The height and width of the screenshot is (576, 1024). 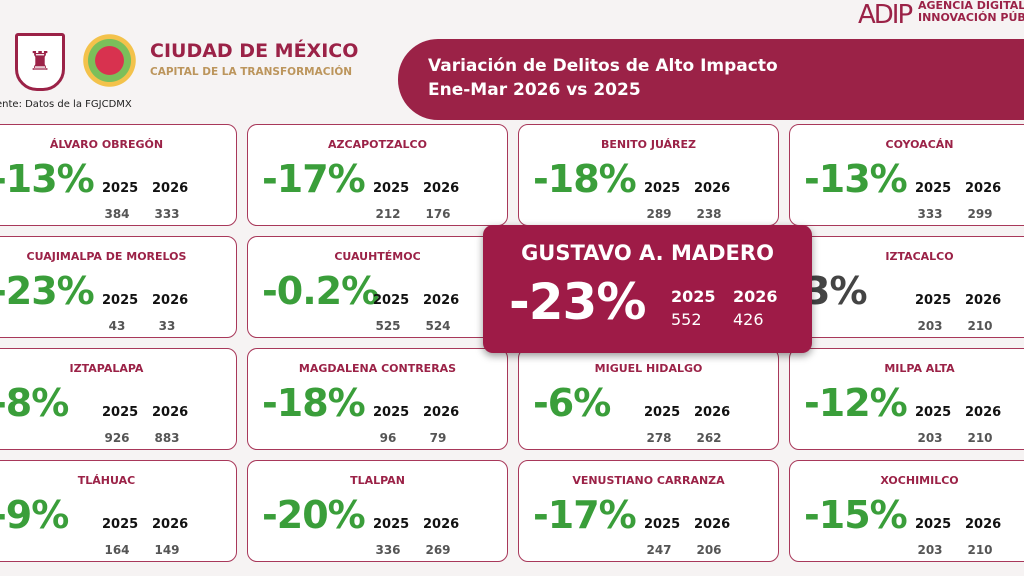 I want to click on value-2026: 210, so click(x=980, y=550).